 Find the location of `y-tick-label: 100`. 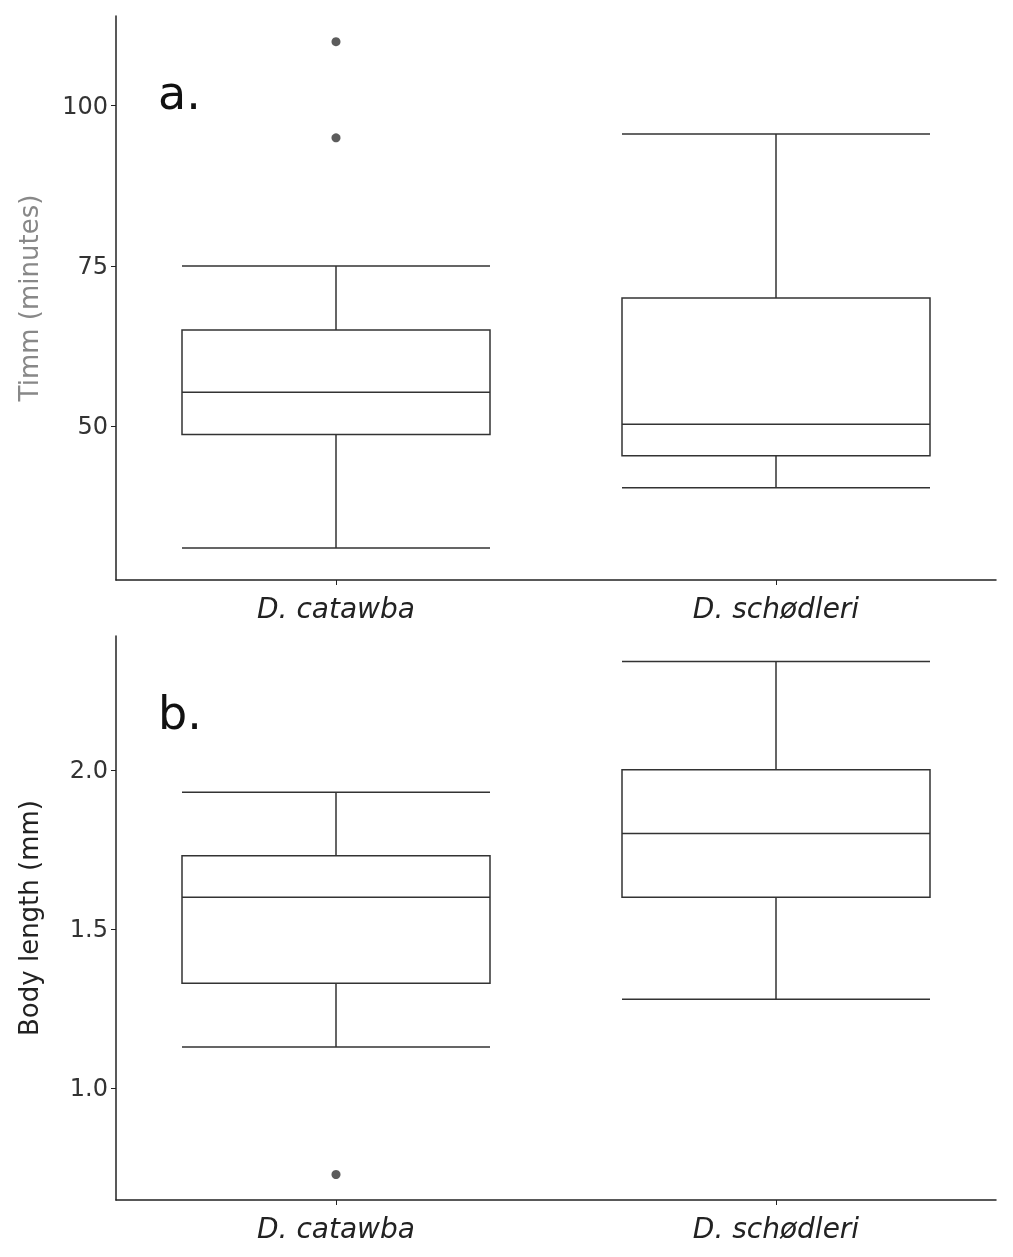

y-tick-label: 100 is located at coordinates (85, 105).